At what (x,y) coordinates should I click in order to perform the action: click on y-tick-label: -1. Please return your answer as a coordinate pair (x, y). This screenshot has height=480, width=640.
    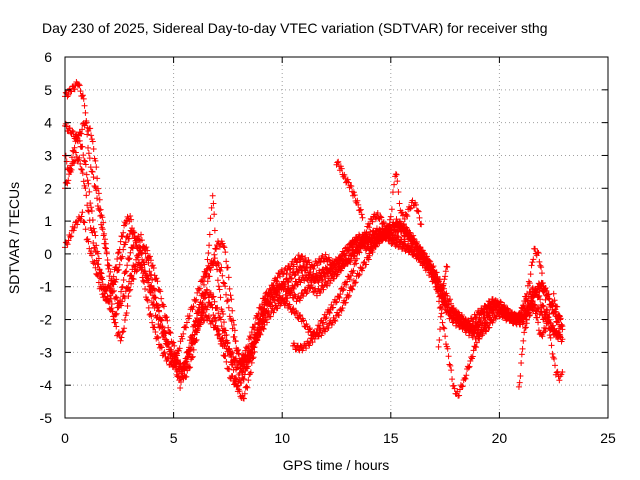
    Looking at the image, I should click on (46, 287).